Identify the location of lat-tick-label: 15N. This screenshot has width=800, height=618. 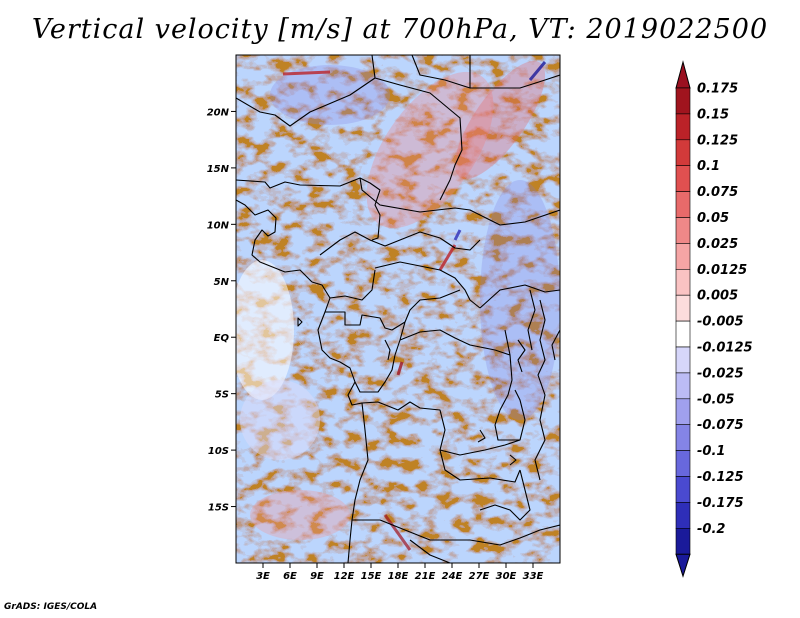
(218, 169).